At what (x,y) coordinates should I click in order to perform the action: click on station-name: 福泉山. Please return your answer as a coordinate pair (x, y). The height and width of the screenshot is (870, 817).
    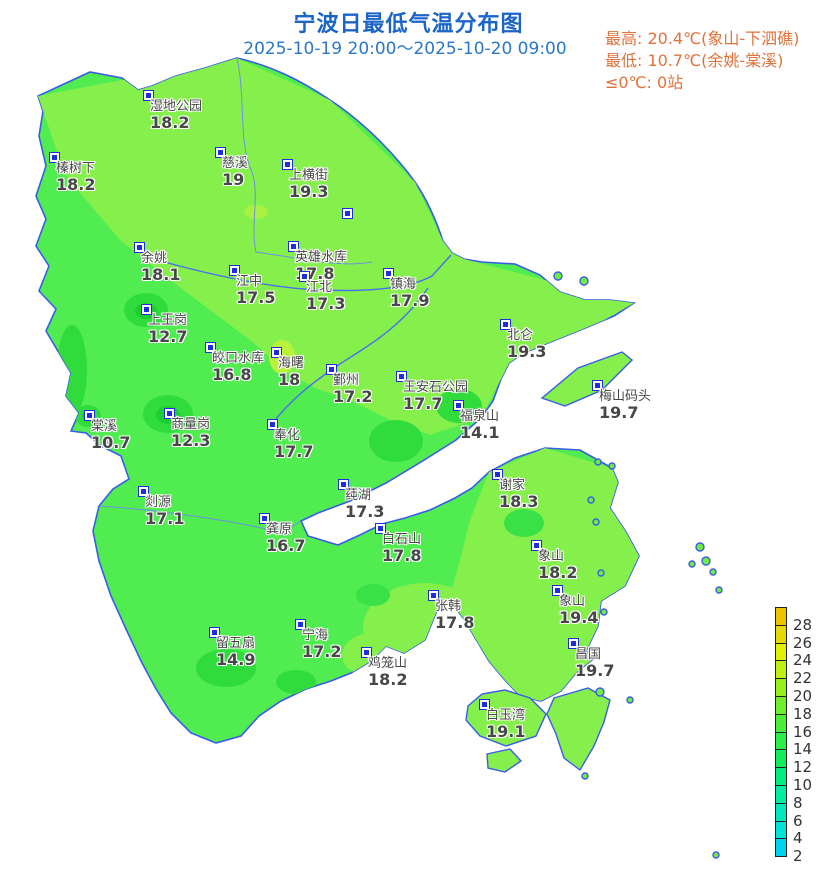
    Looking at the image, I should click on (480, 416).